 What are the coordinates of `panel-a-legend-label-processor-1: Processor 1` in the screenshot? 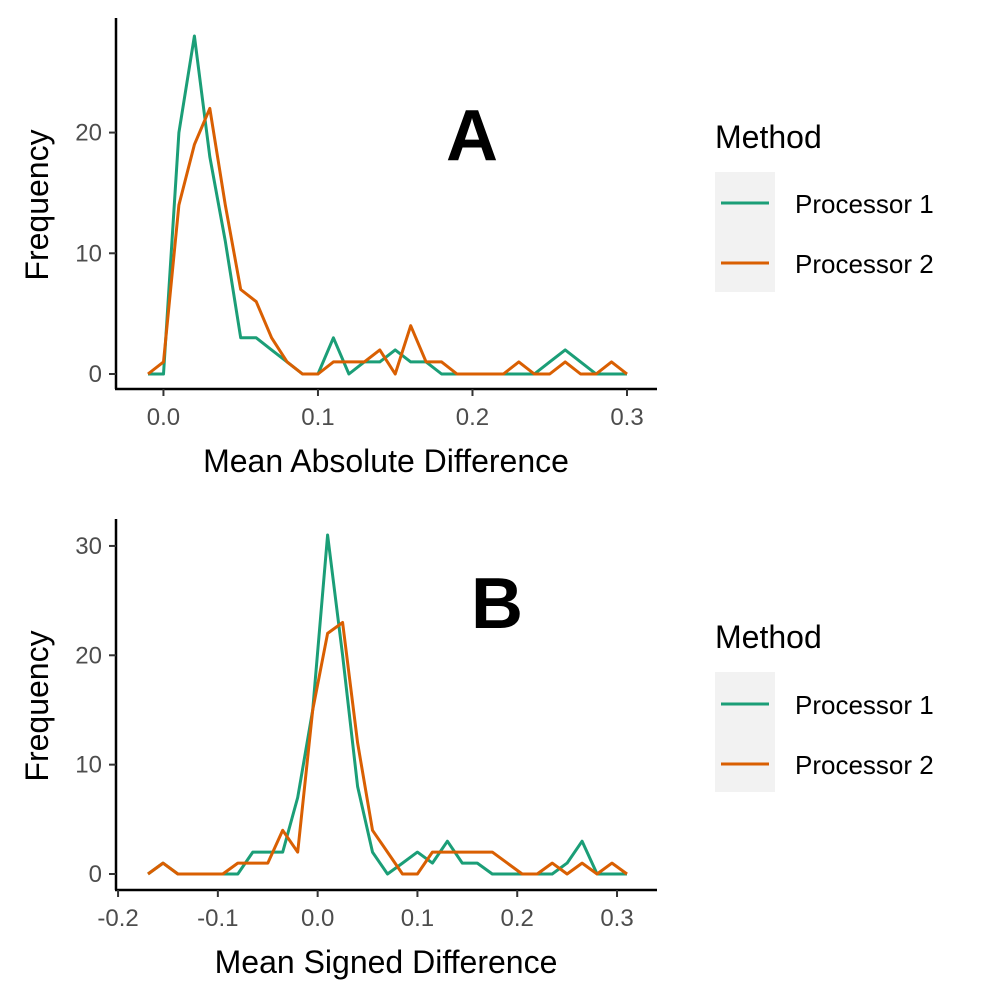 It's located at (864, 204).